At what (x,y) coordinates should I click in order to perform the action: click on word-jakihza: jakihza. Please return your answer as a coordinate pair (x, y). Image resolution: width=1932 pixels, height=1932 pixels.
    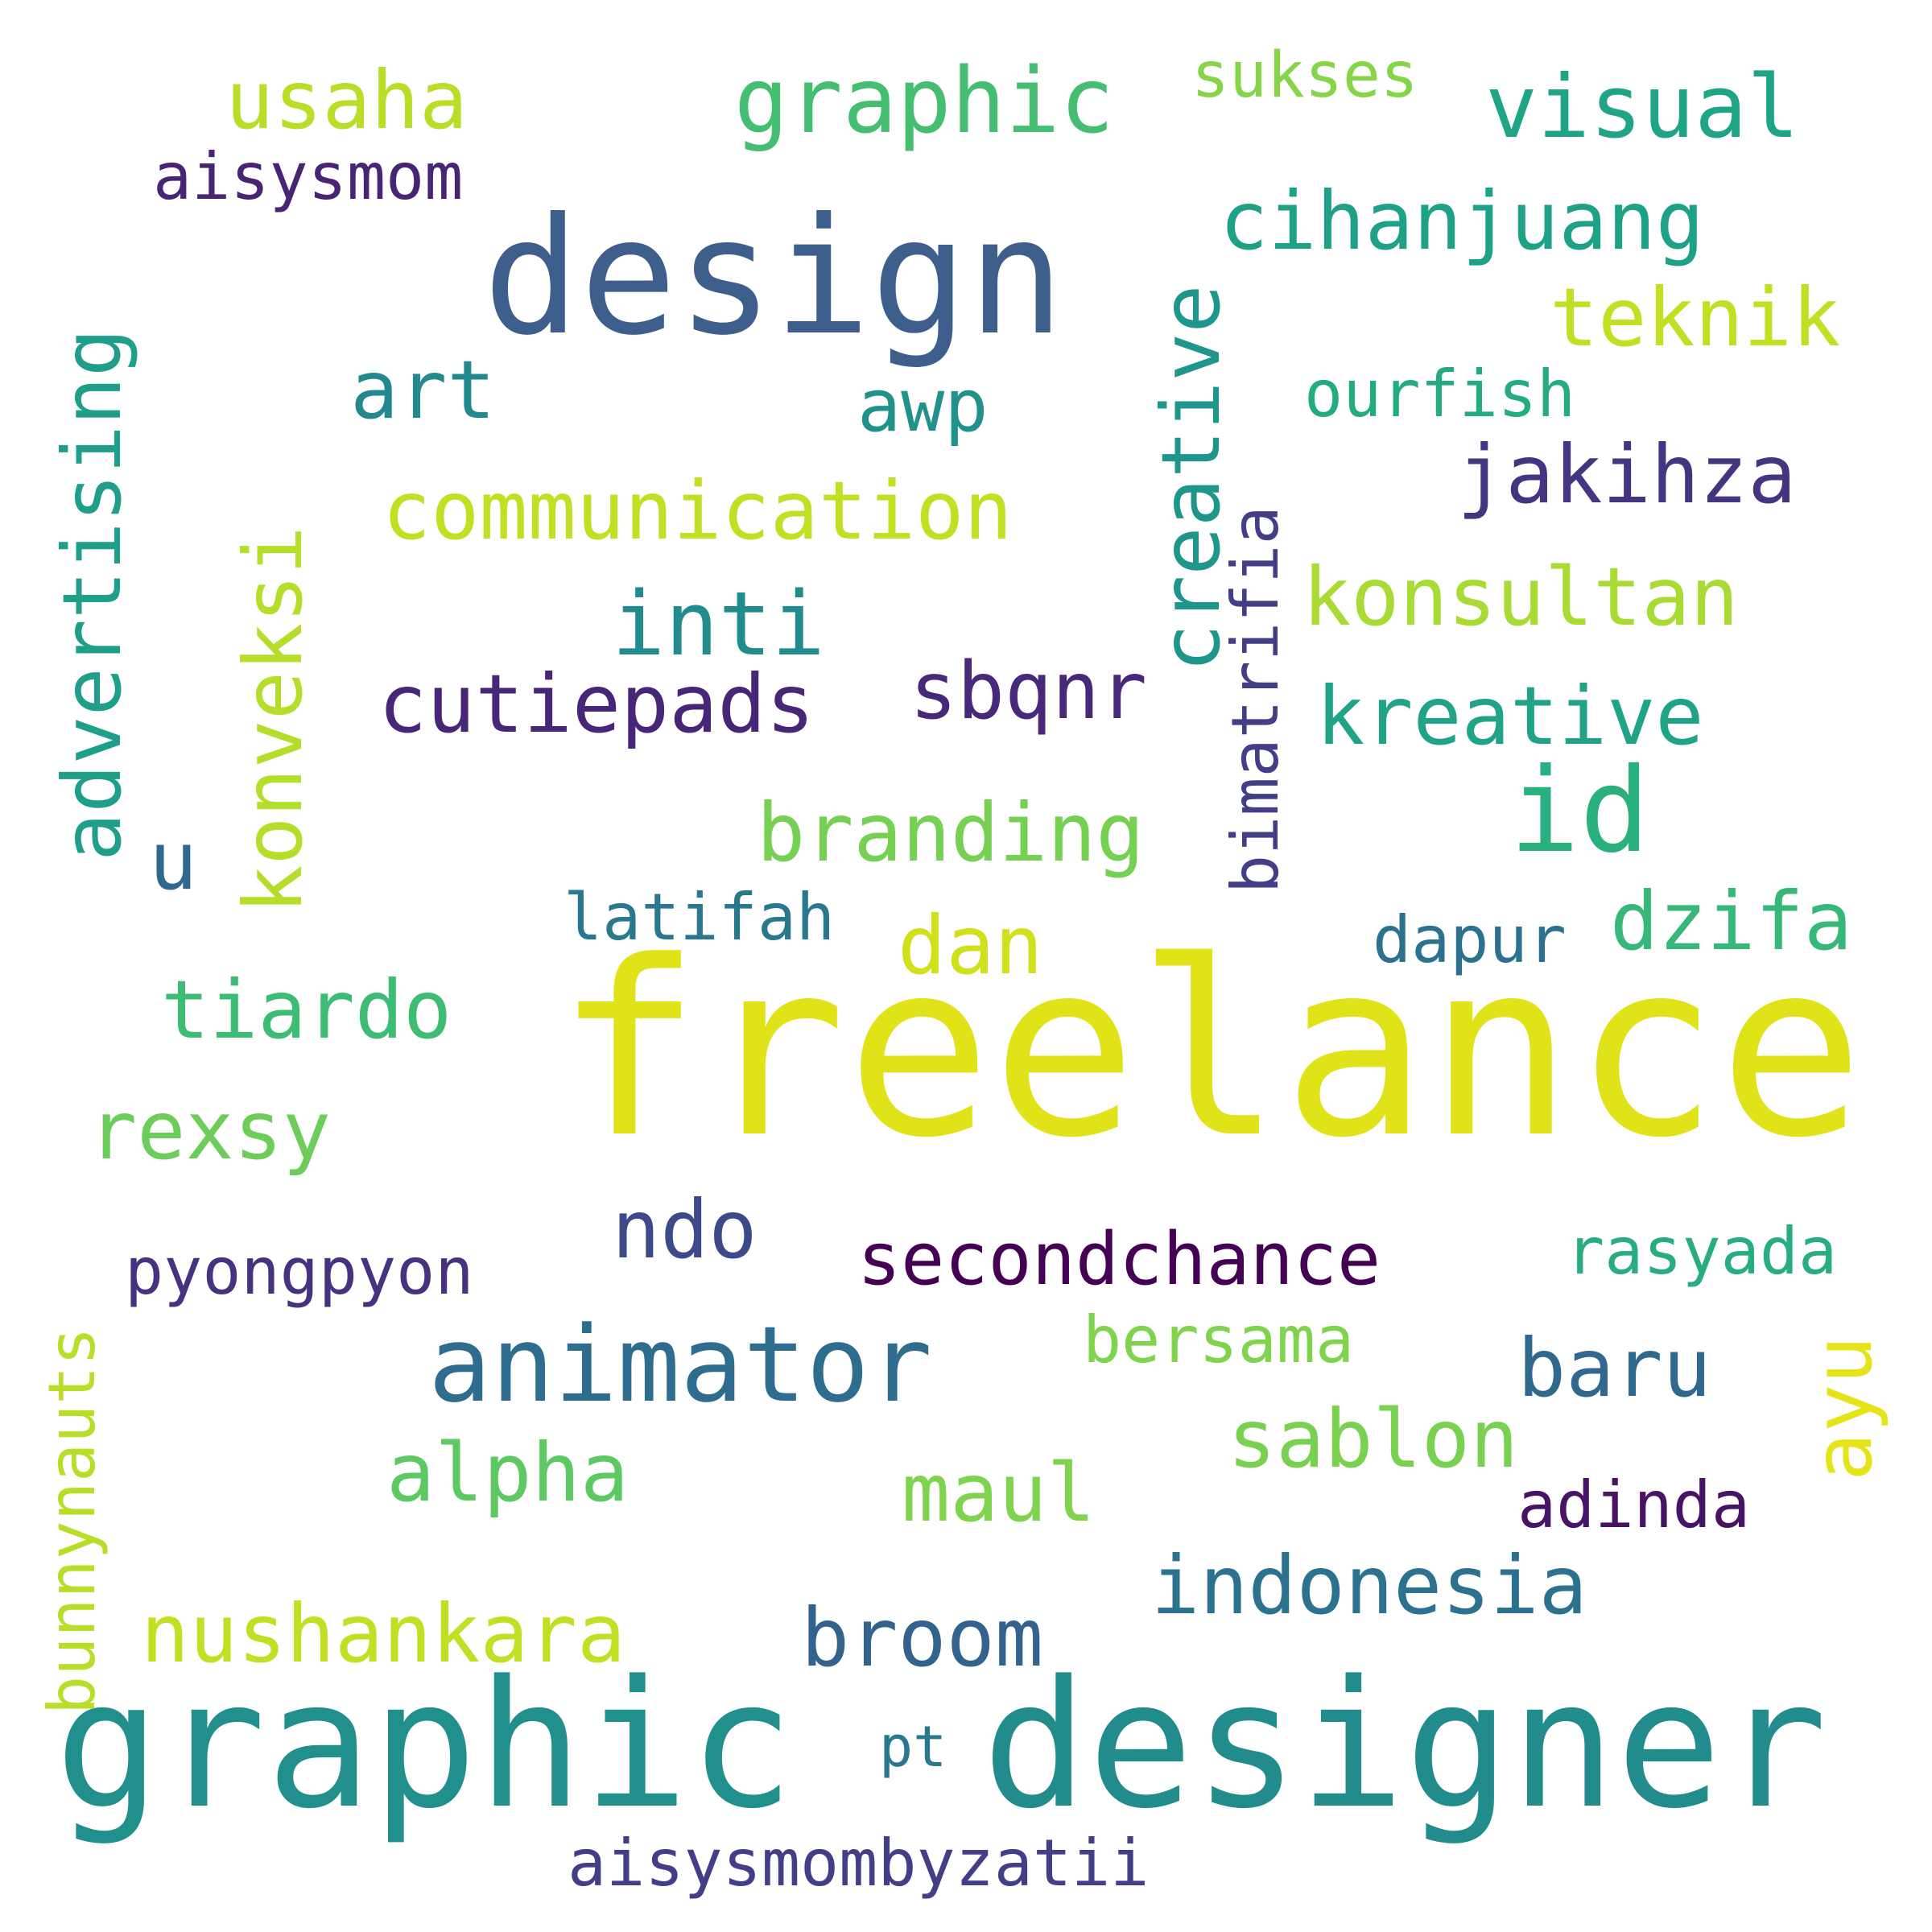
    Looking at the image, I should click on (1627, 474).